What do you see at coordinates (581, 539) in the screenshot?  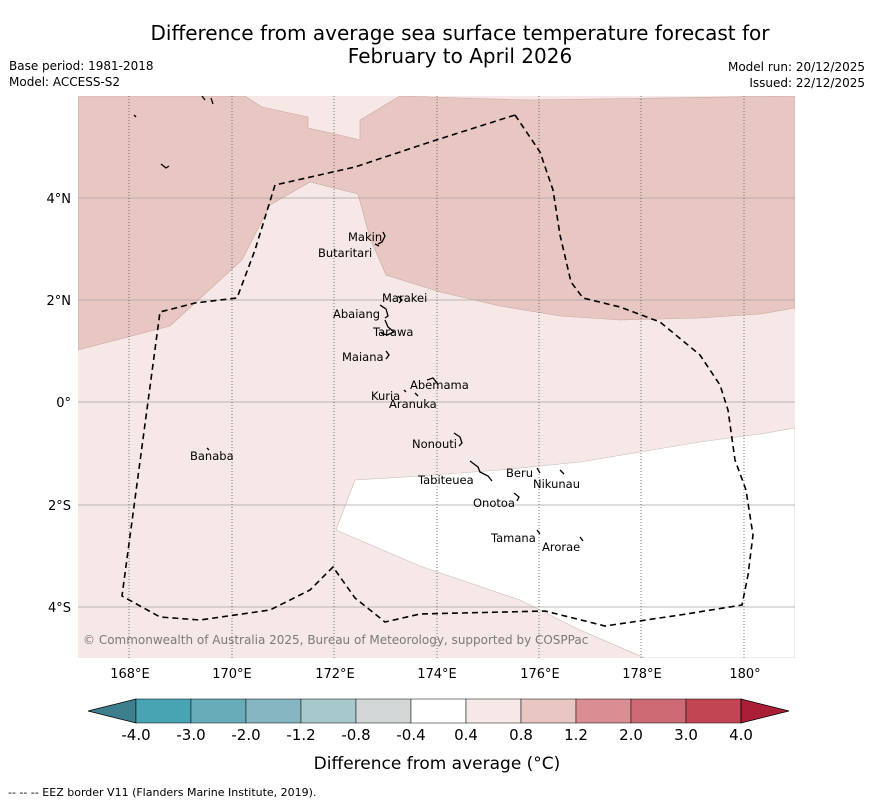 I see `island-arorae` at bounding box center [581, 539].